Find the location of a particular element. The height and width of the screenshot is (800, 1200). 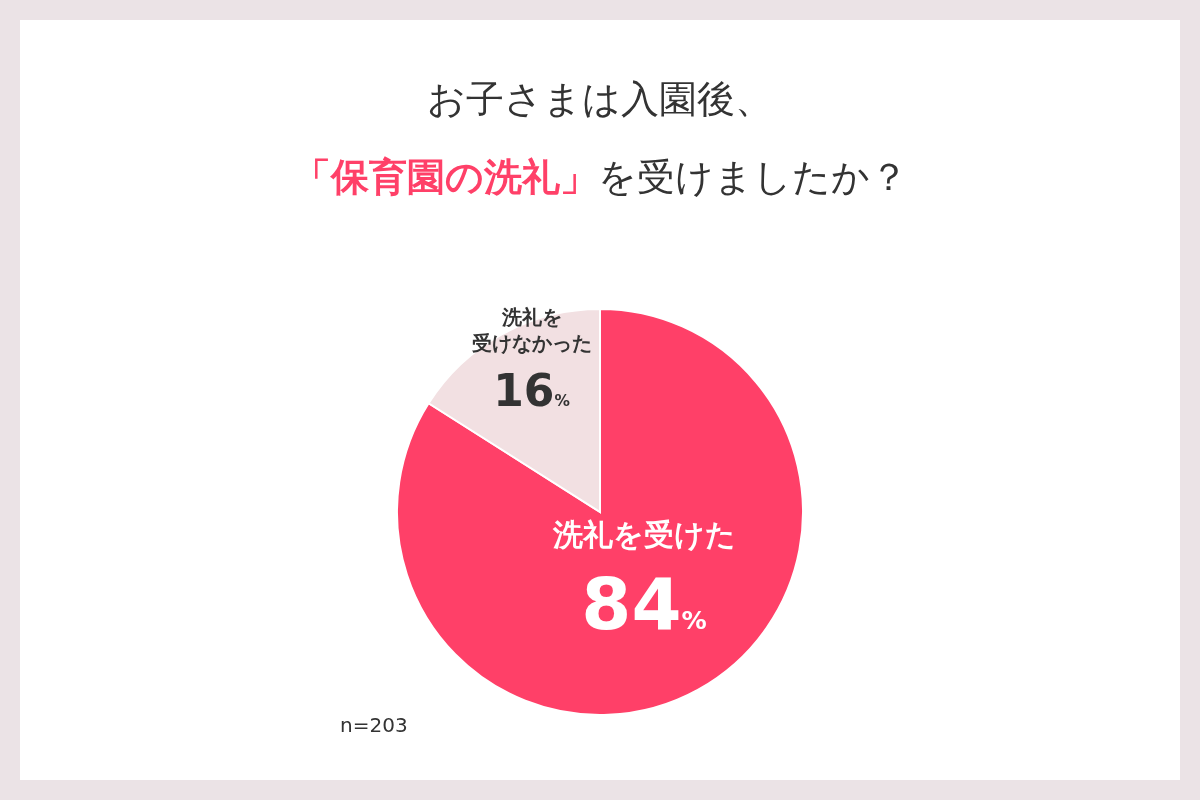

slice-label: 洗礼を受けなかった is located at coordinates (531, 329).